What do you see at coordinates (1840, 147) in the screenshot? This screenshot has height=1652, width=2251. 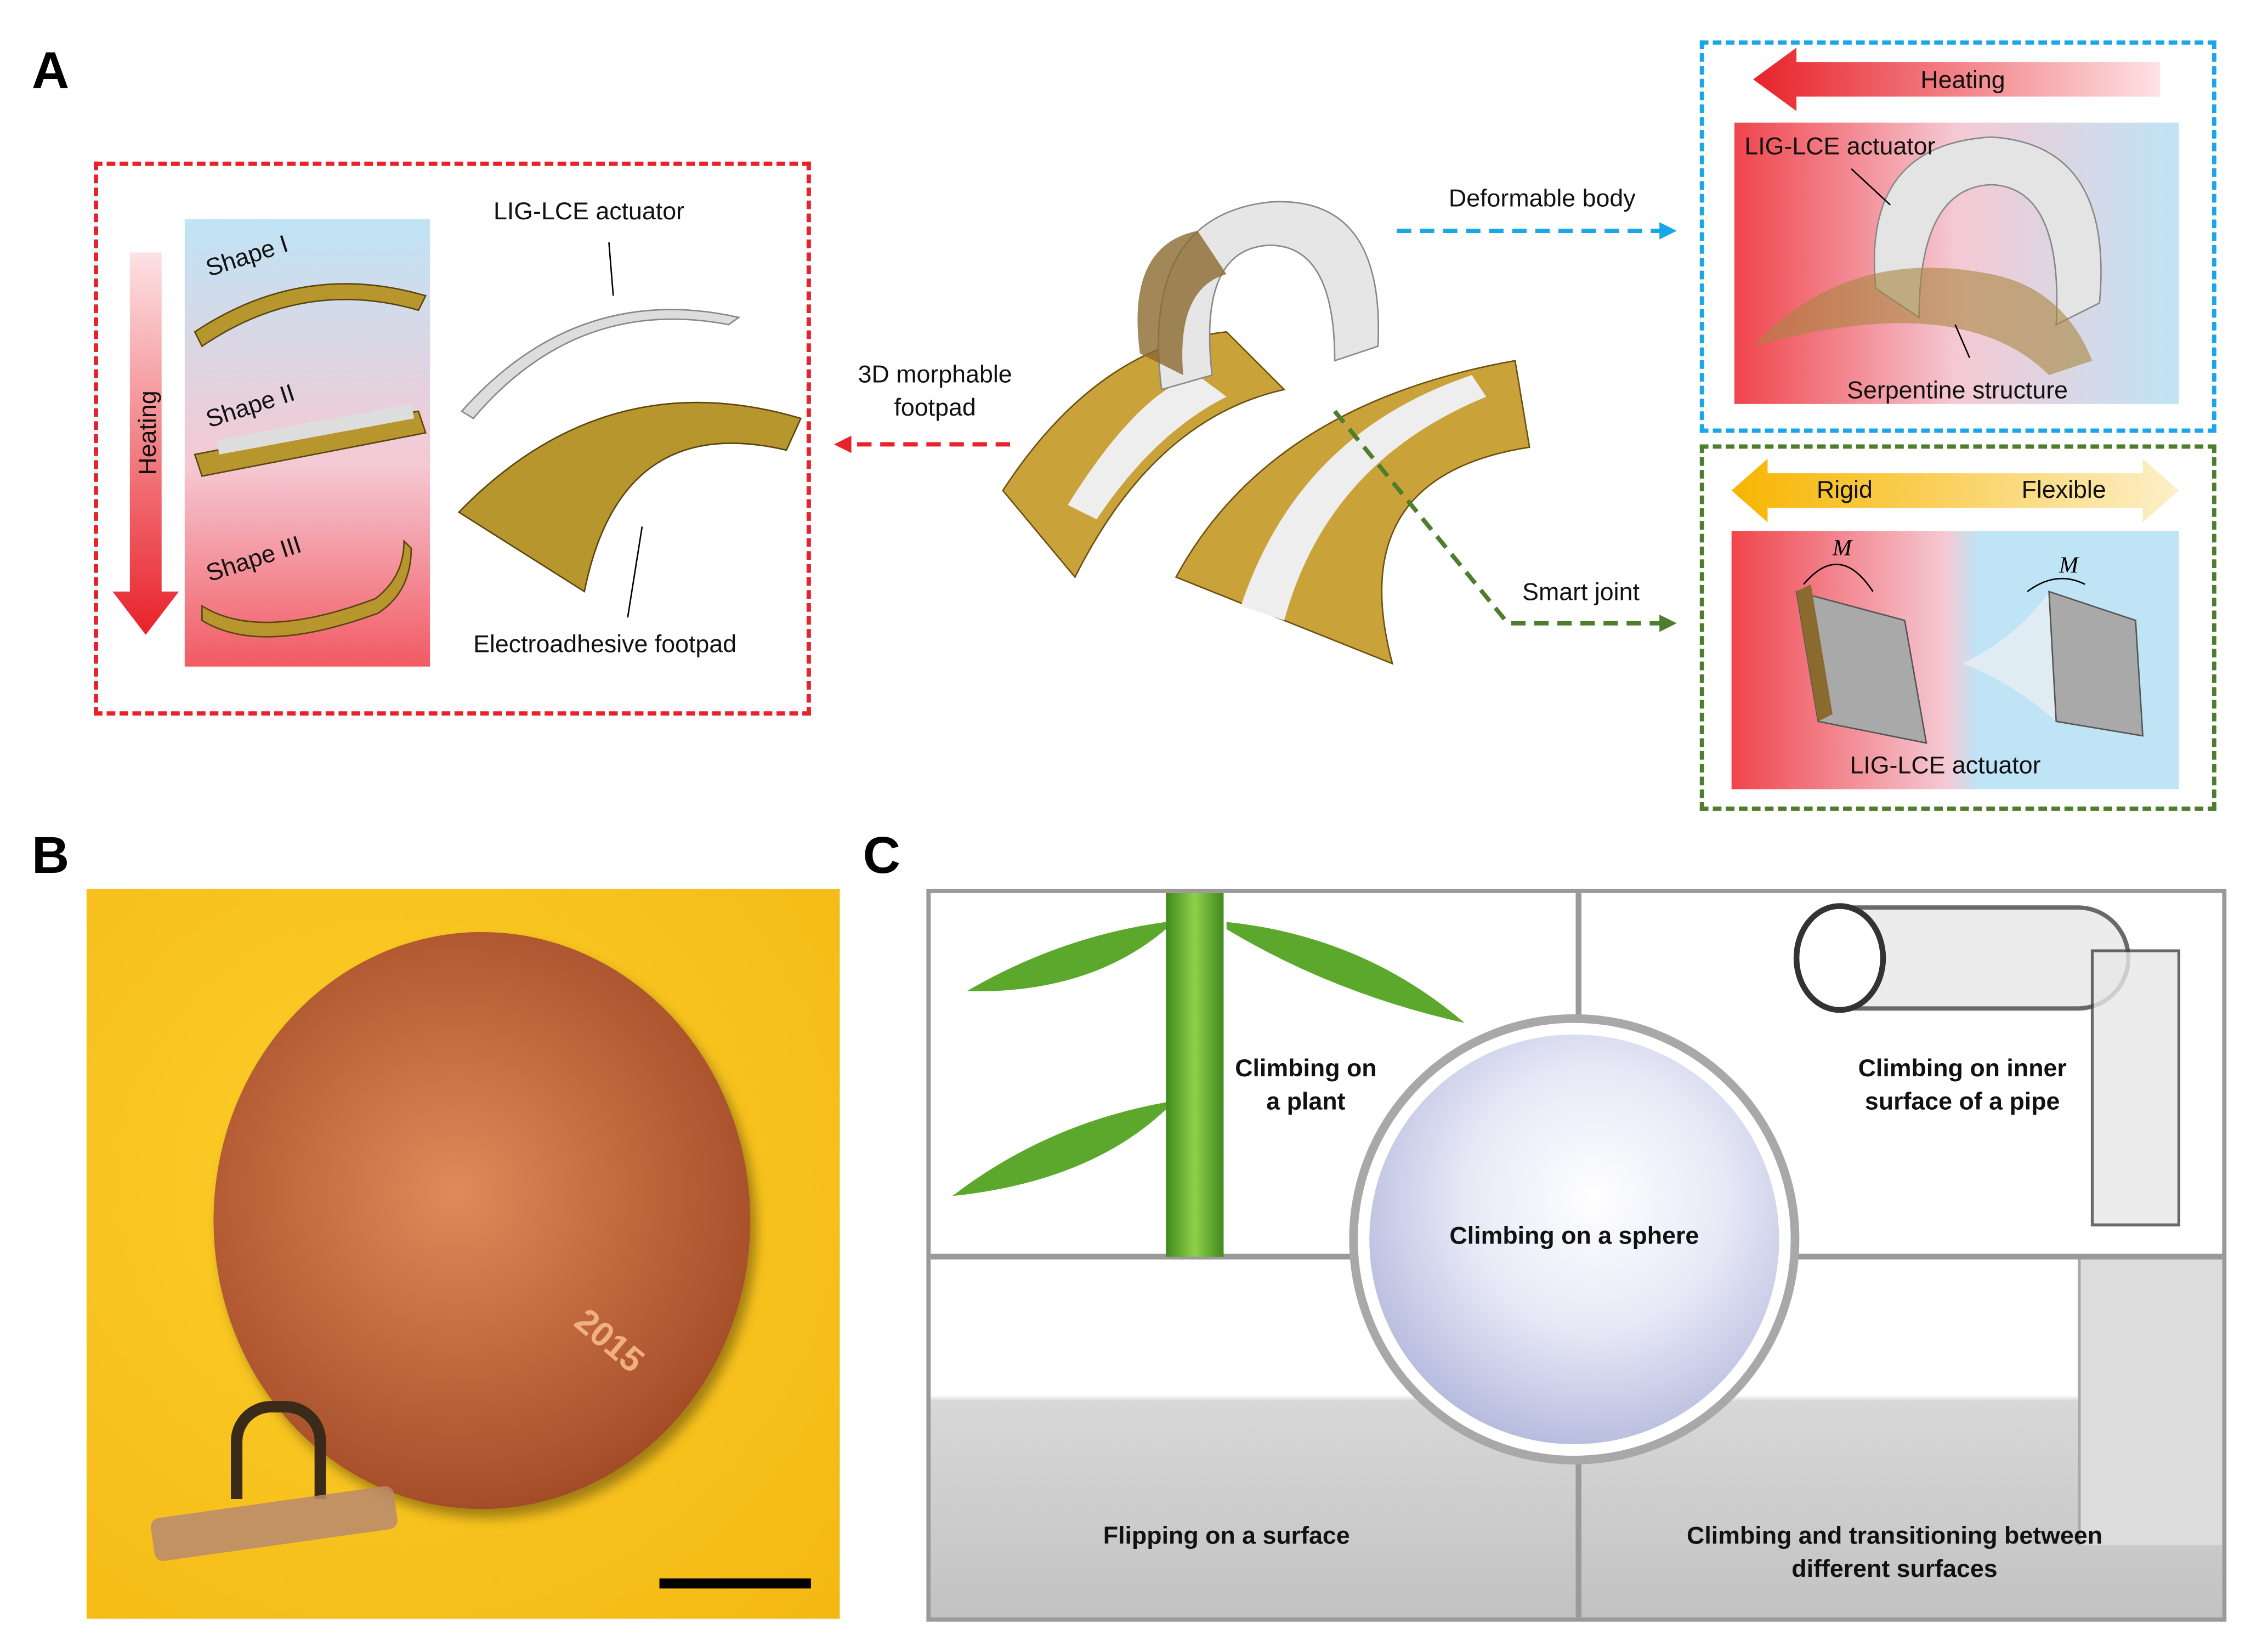 I see `body-actuator-label: LIG-LCE actuator` at bounding box center [1840, 147].